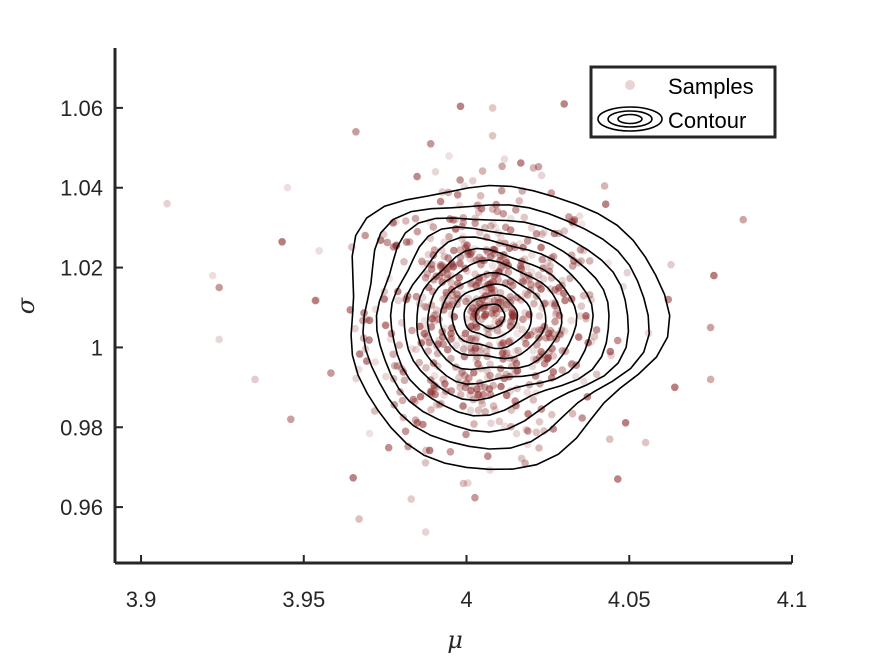 Image resolution: width=875 pixels, height=656 pixels. I want to click on y-tick-label: 1.02, so click(81, 268).